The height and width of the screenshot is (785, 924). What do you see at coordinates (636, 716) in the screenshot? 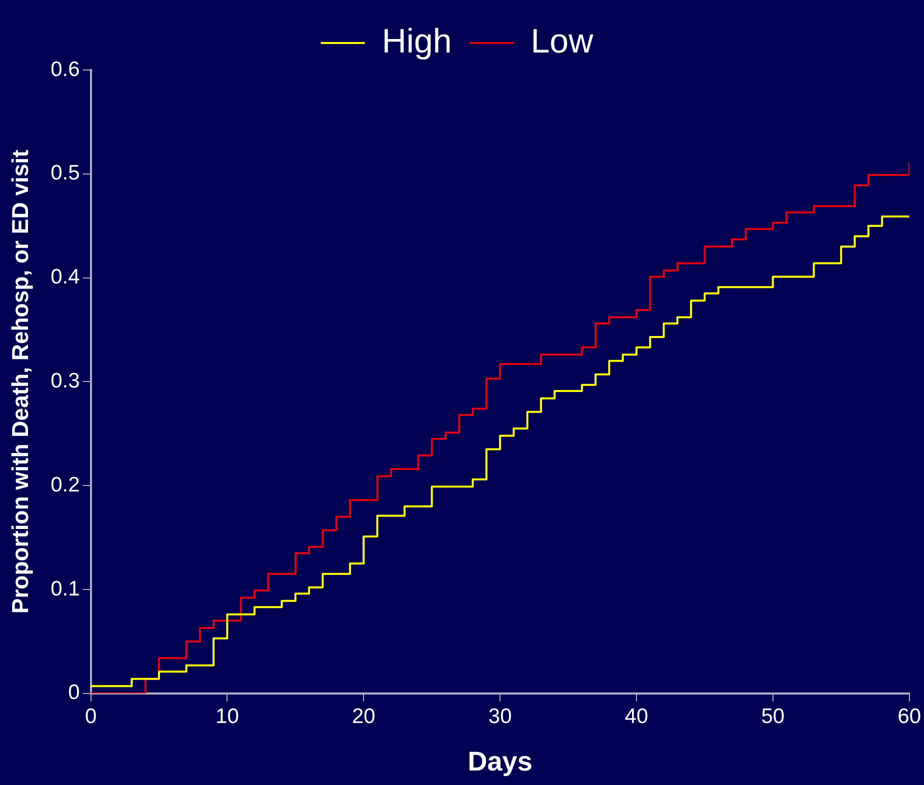
I see `x-tick-label: 40` at bounding box center [636, 716].